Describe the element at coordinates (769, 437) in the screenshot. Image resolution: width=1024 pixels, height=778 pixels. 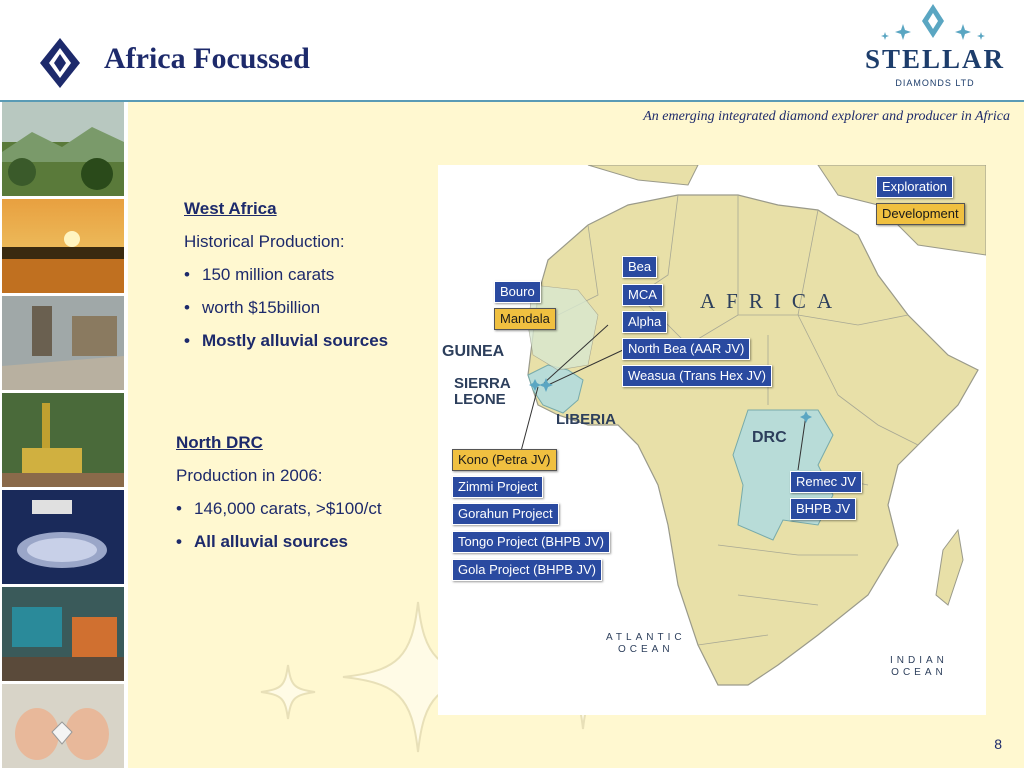
I see `drc-label: DRC` at that location.